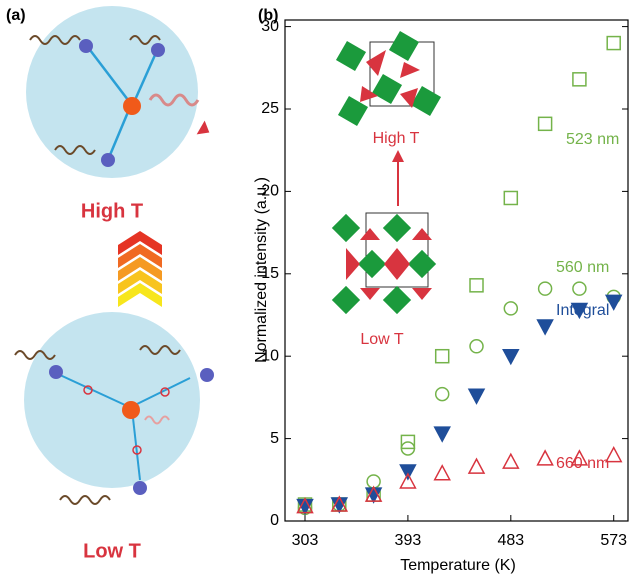 The image size is (633, 576). I want to click on x-tick-label: 573, so click(613, 540).